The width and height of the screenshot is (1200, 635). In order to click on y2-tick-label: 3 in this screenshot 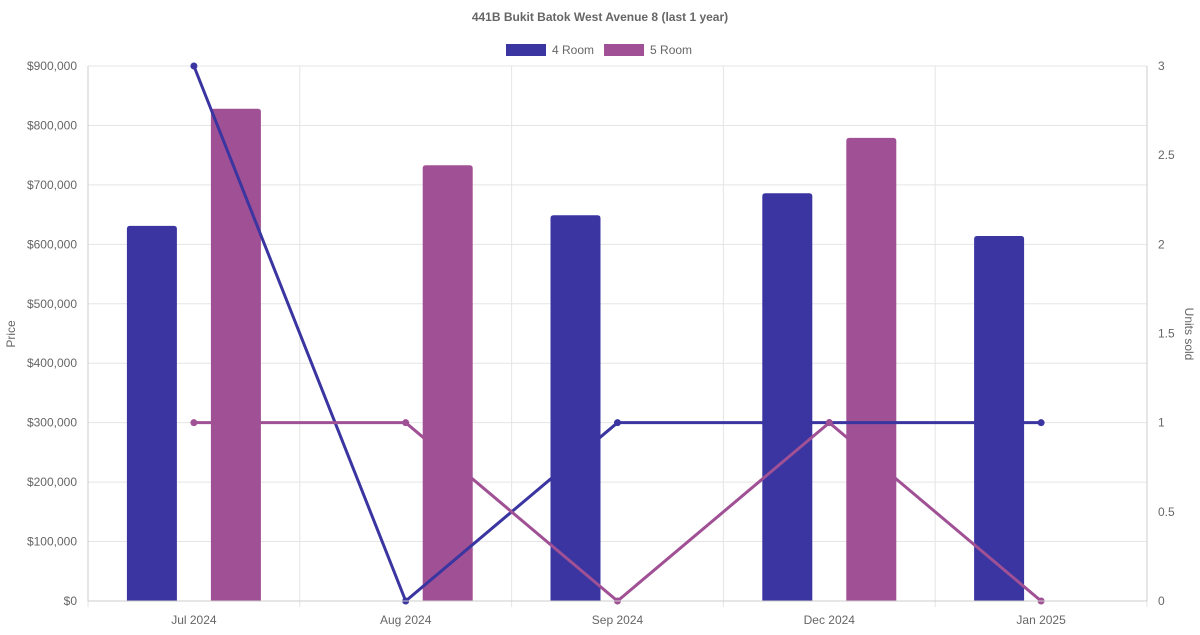, I will do `click(1161, 66)`.